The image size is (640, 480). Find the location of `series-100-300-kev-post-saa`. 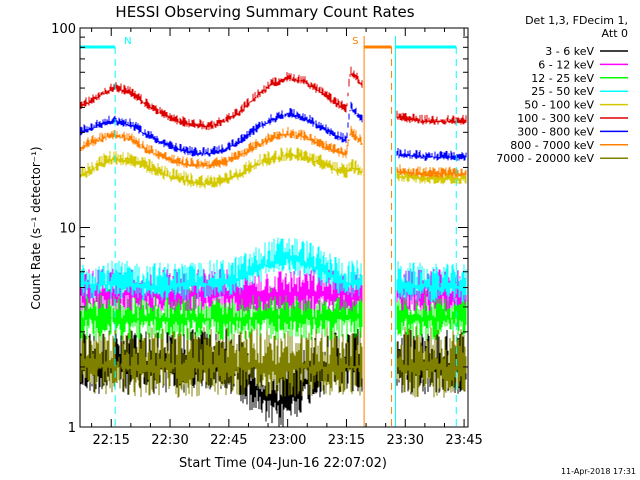

series-100-300-kev-post-saa is located at coordinates (431, 117).